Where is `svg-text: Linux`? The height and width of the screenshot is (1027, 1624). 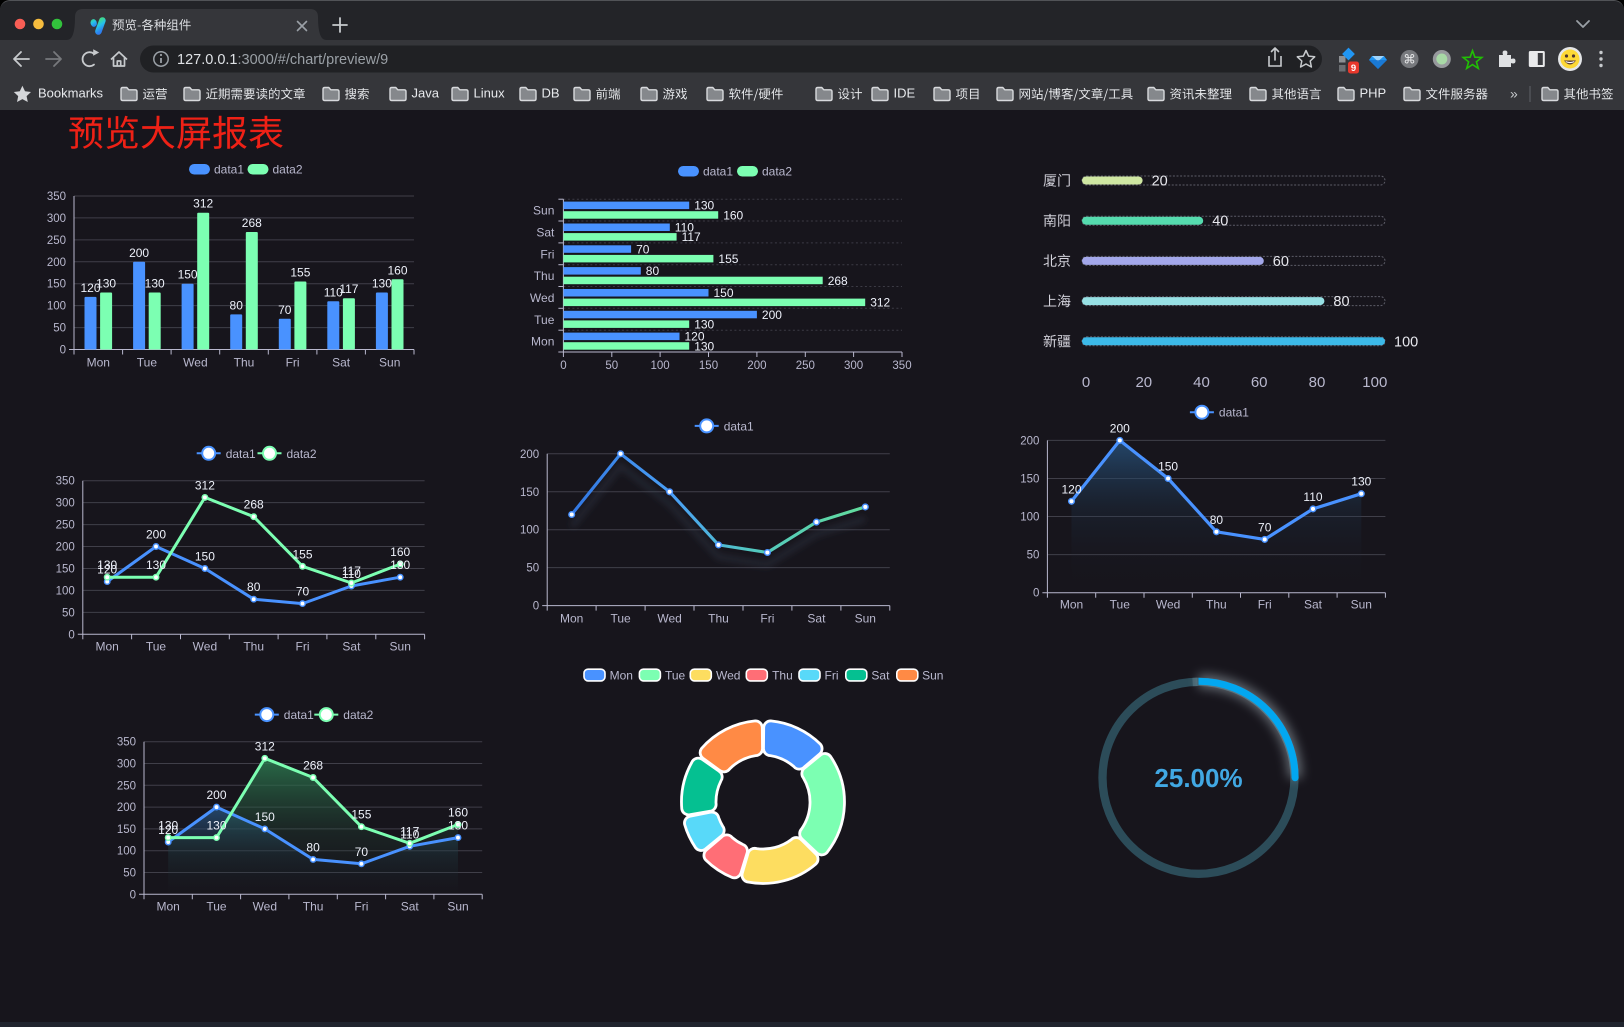 svg-text: Linux is located at coordinates (490, 93).